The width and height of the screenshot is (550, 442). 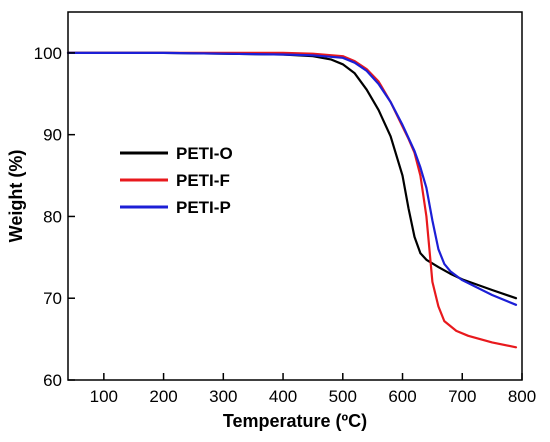 I want to click on x-tick-label: 600, so click(x=402, y=396).